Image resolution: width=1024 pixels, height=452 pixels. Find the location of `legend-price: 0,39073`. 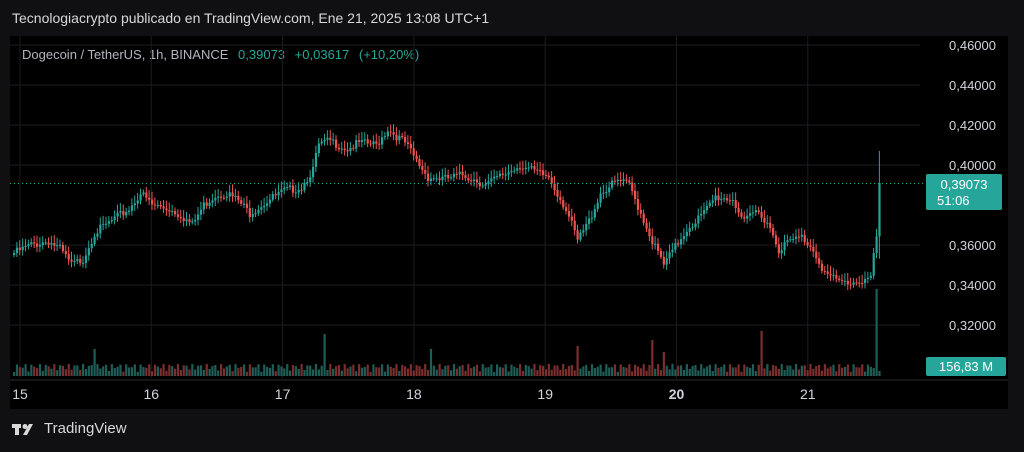

legend-price: 0,39073 is located at coordinates (262, 54).